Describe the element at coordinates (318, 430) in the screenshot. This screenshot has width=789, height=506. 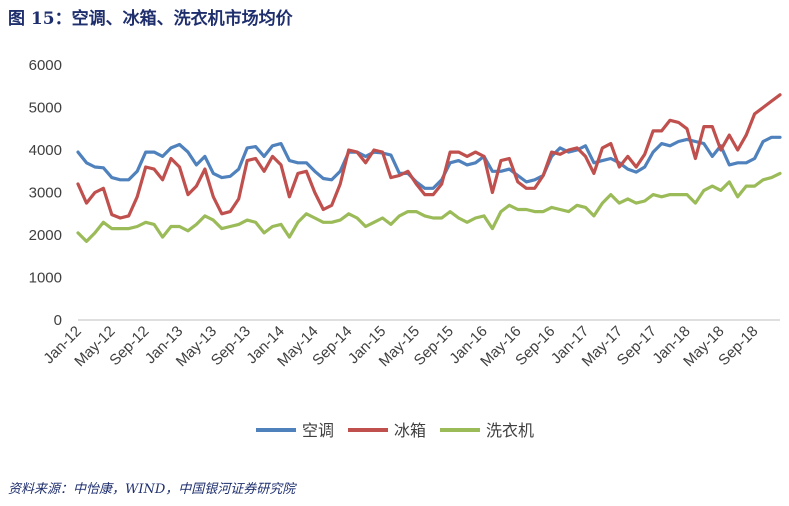
I see `legend-label: 空调` at that location.